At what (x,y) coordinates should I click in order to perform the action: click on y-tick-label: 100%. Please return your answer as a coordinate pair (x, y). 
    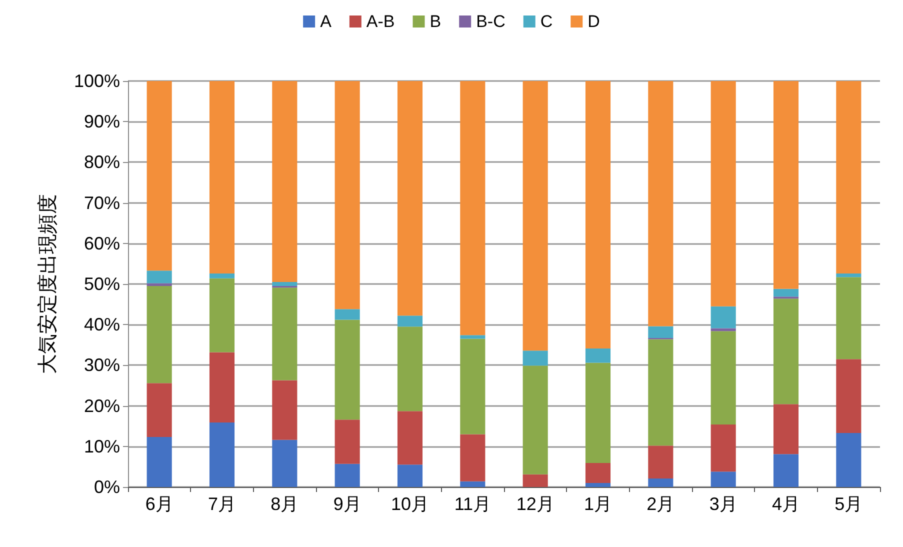
    Looking at the image, I should click on (97, 81).